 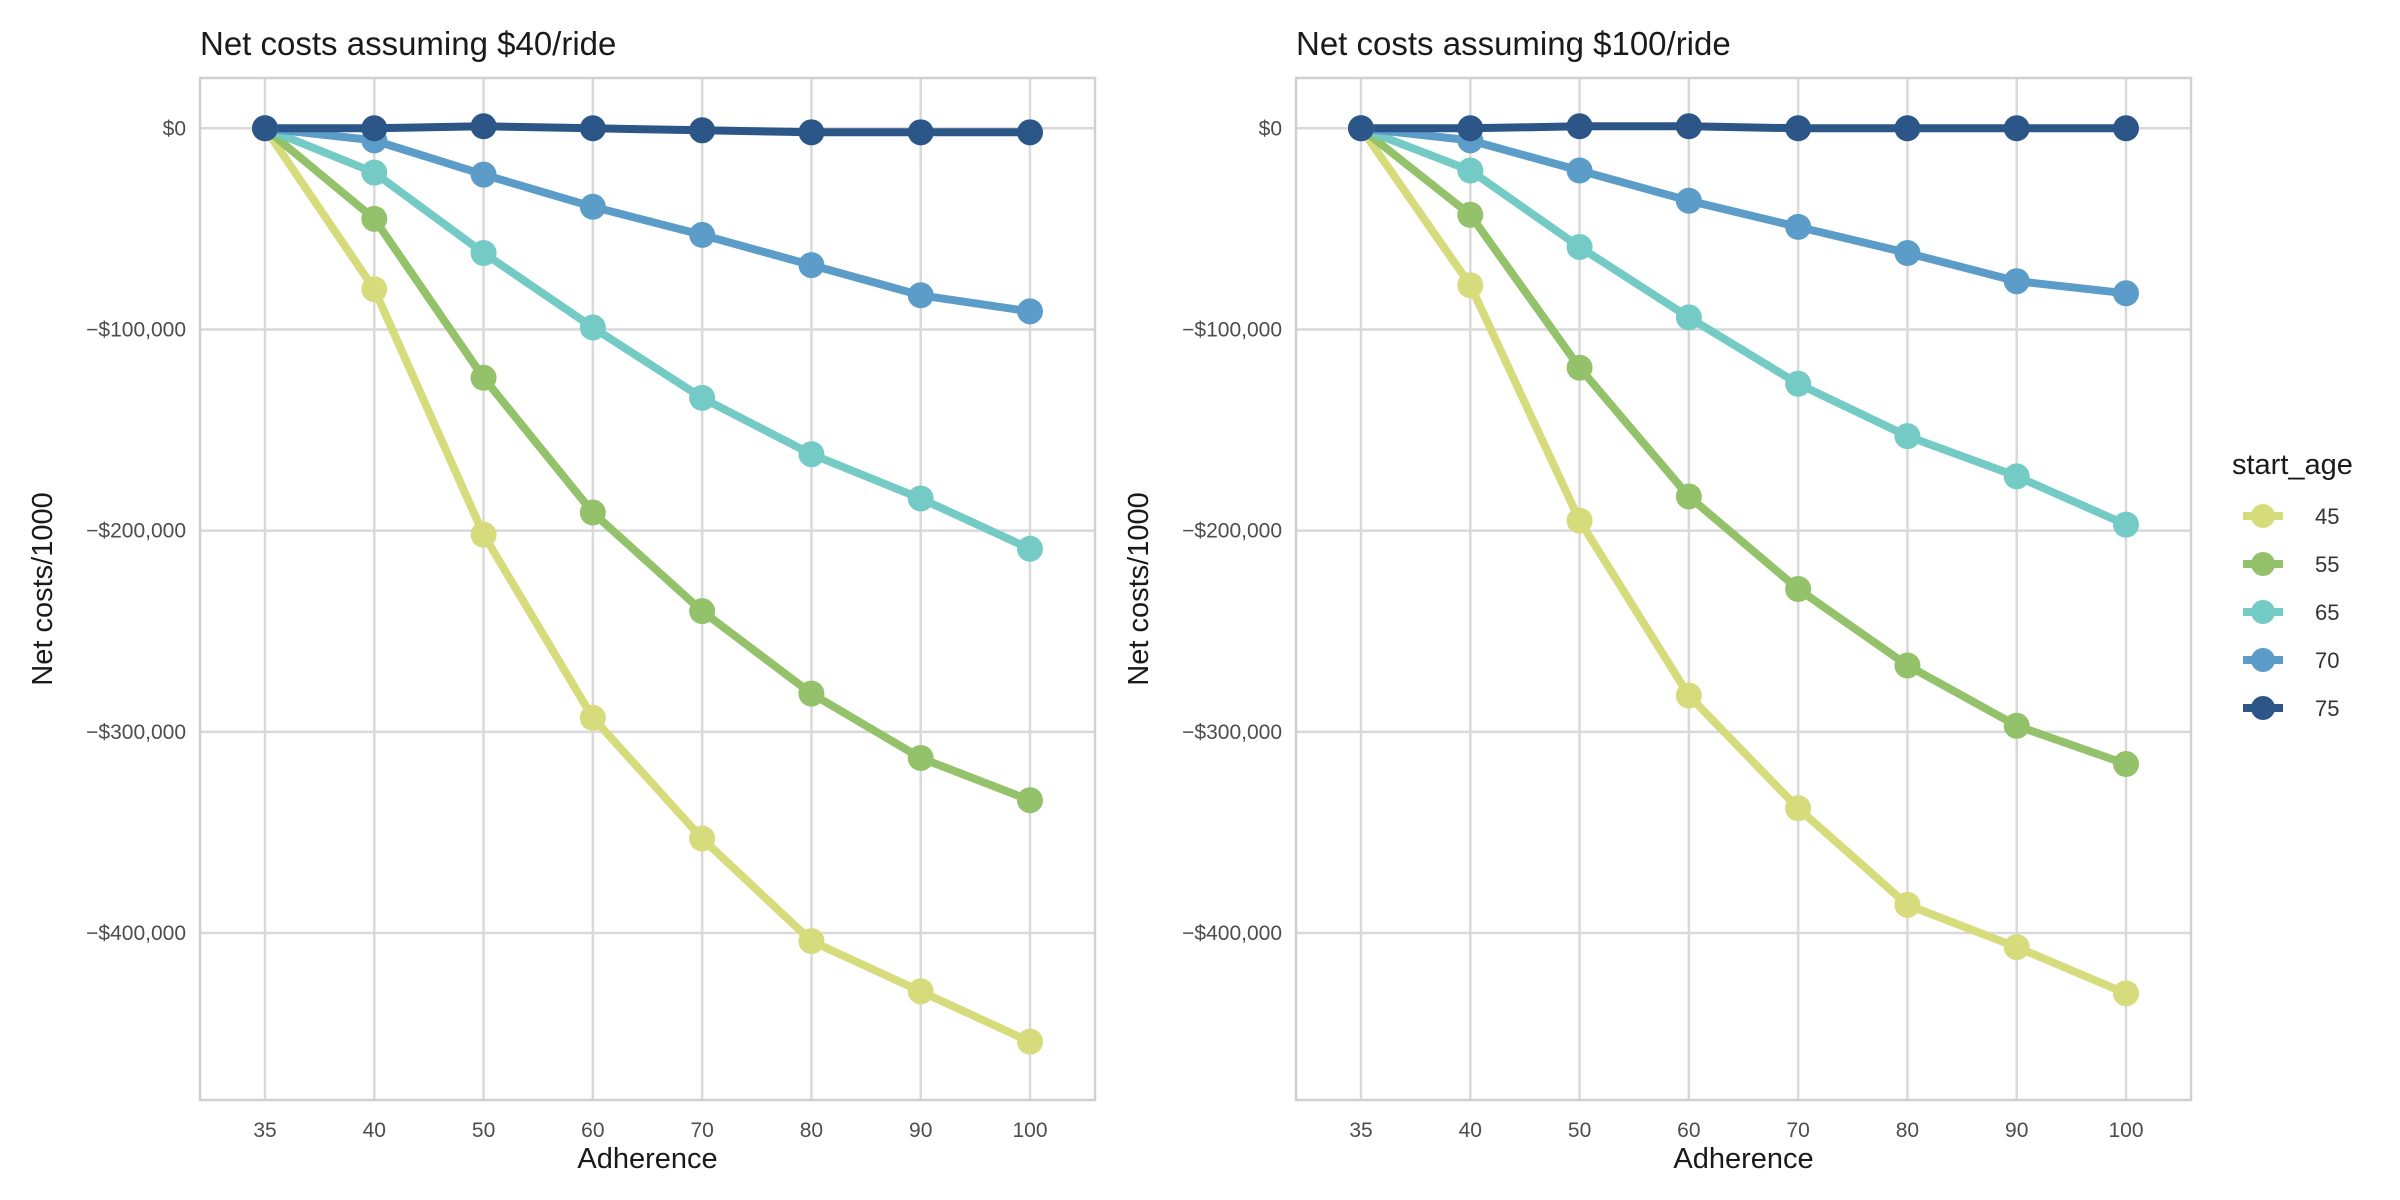 What do you see at coordinates (1907, 1130) in the screenshot?
I see `x-tick-label: 80` at bounding box center [1907, 1130].